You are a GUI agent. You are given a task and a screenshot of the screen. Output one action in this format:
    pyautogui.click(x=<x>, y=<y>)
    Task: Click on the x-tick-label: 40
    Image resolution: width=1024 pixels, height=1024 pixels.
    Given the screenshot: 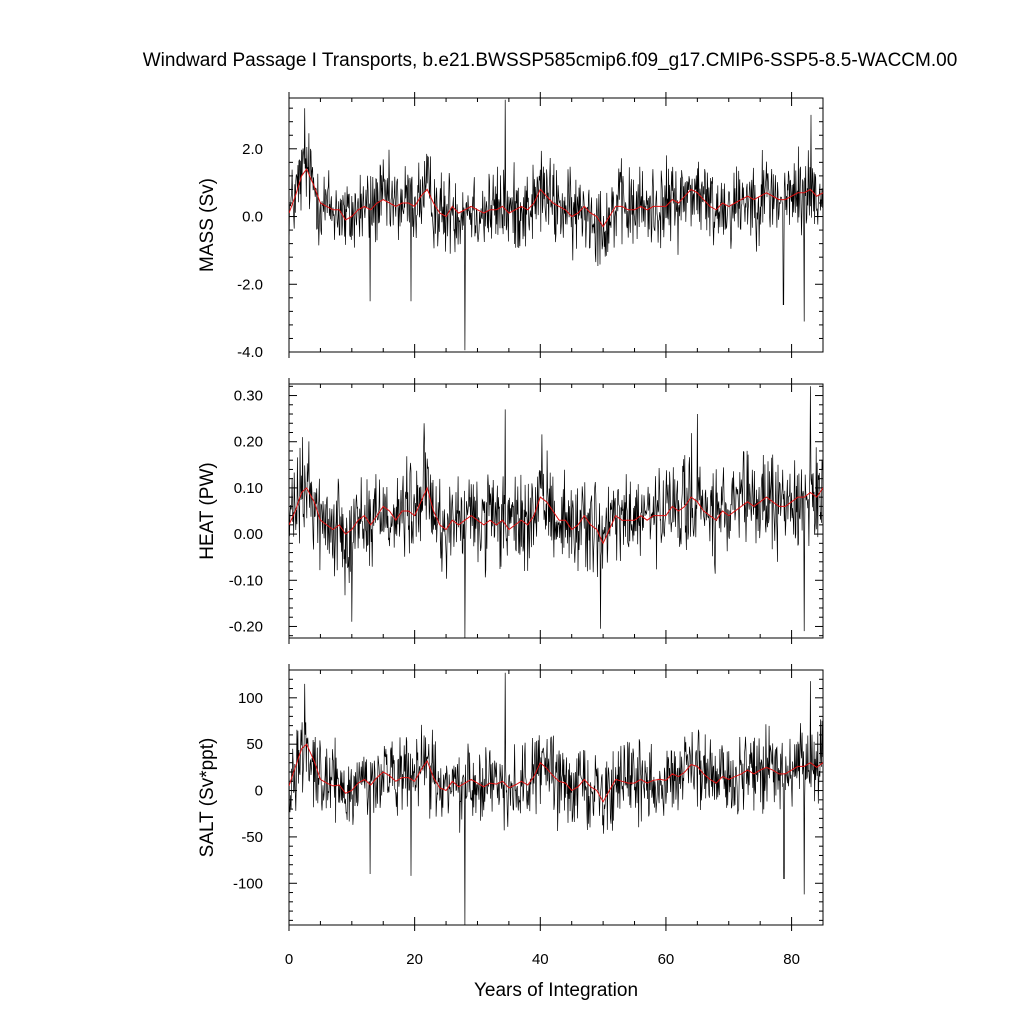 What is the action you would take?
    pyautogui.click(x=540, y=959)
    